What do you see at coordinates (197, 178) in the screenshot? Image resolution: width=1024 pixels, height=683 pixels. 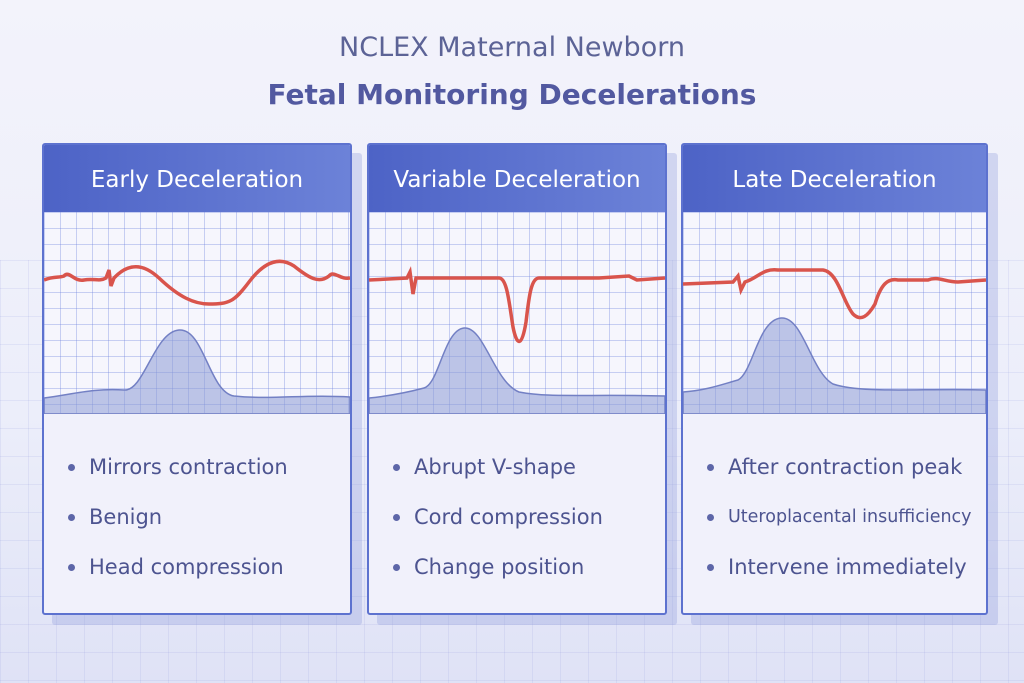 I see `card-title: Early Deceleration` at bounding box center [197, 178].